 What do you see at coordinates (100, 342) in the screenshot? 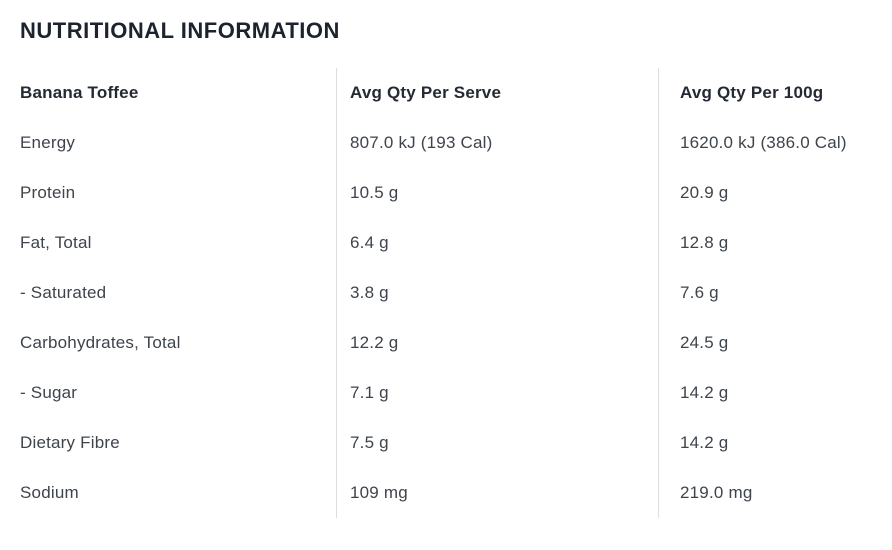
I see `row-label: Carbohydrates, Total` at bounding box center [100, 342].